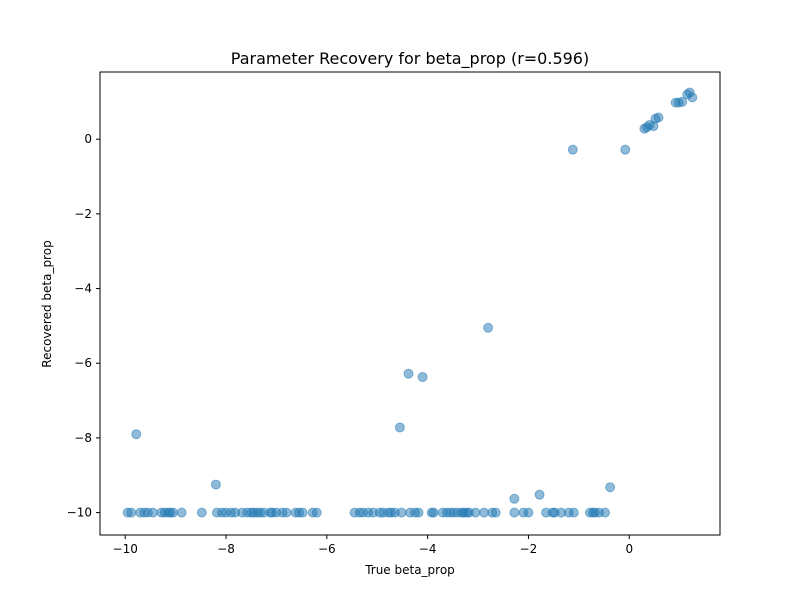 The height and width of the screenshot is (600, 800). Describe the element at coordinates (88, 139) in the screenshot. I see `y-tick-label: 0` at that location.